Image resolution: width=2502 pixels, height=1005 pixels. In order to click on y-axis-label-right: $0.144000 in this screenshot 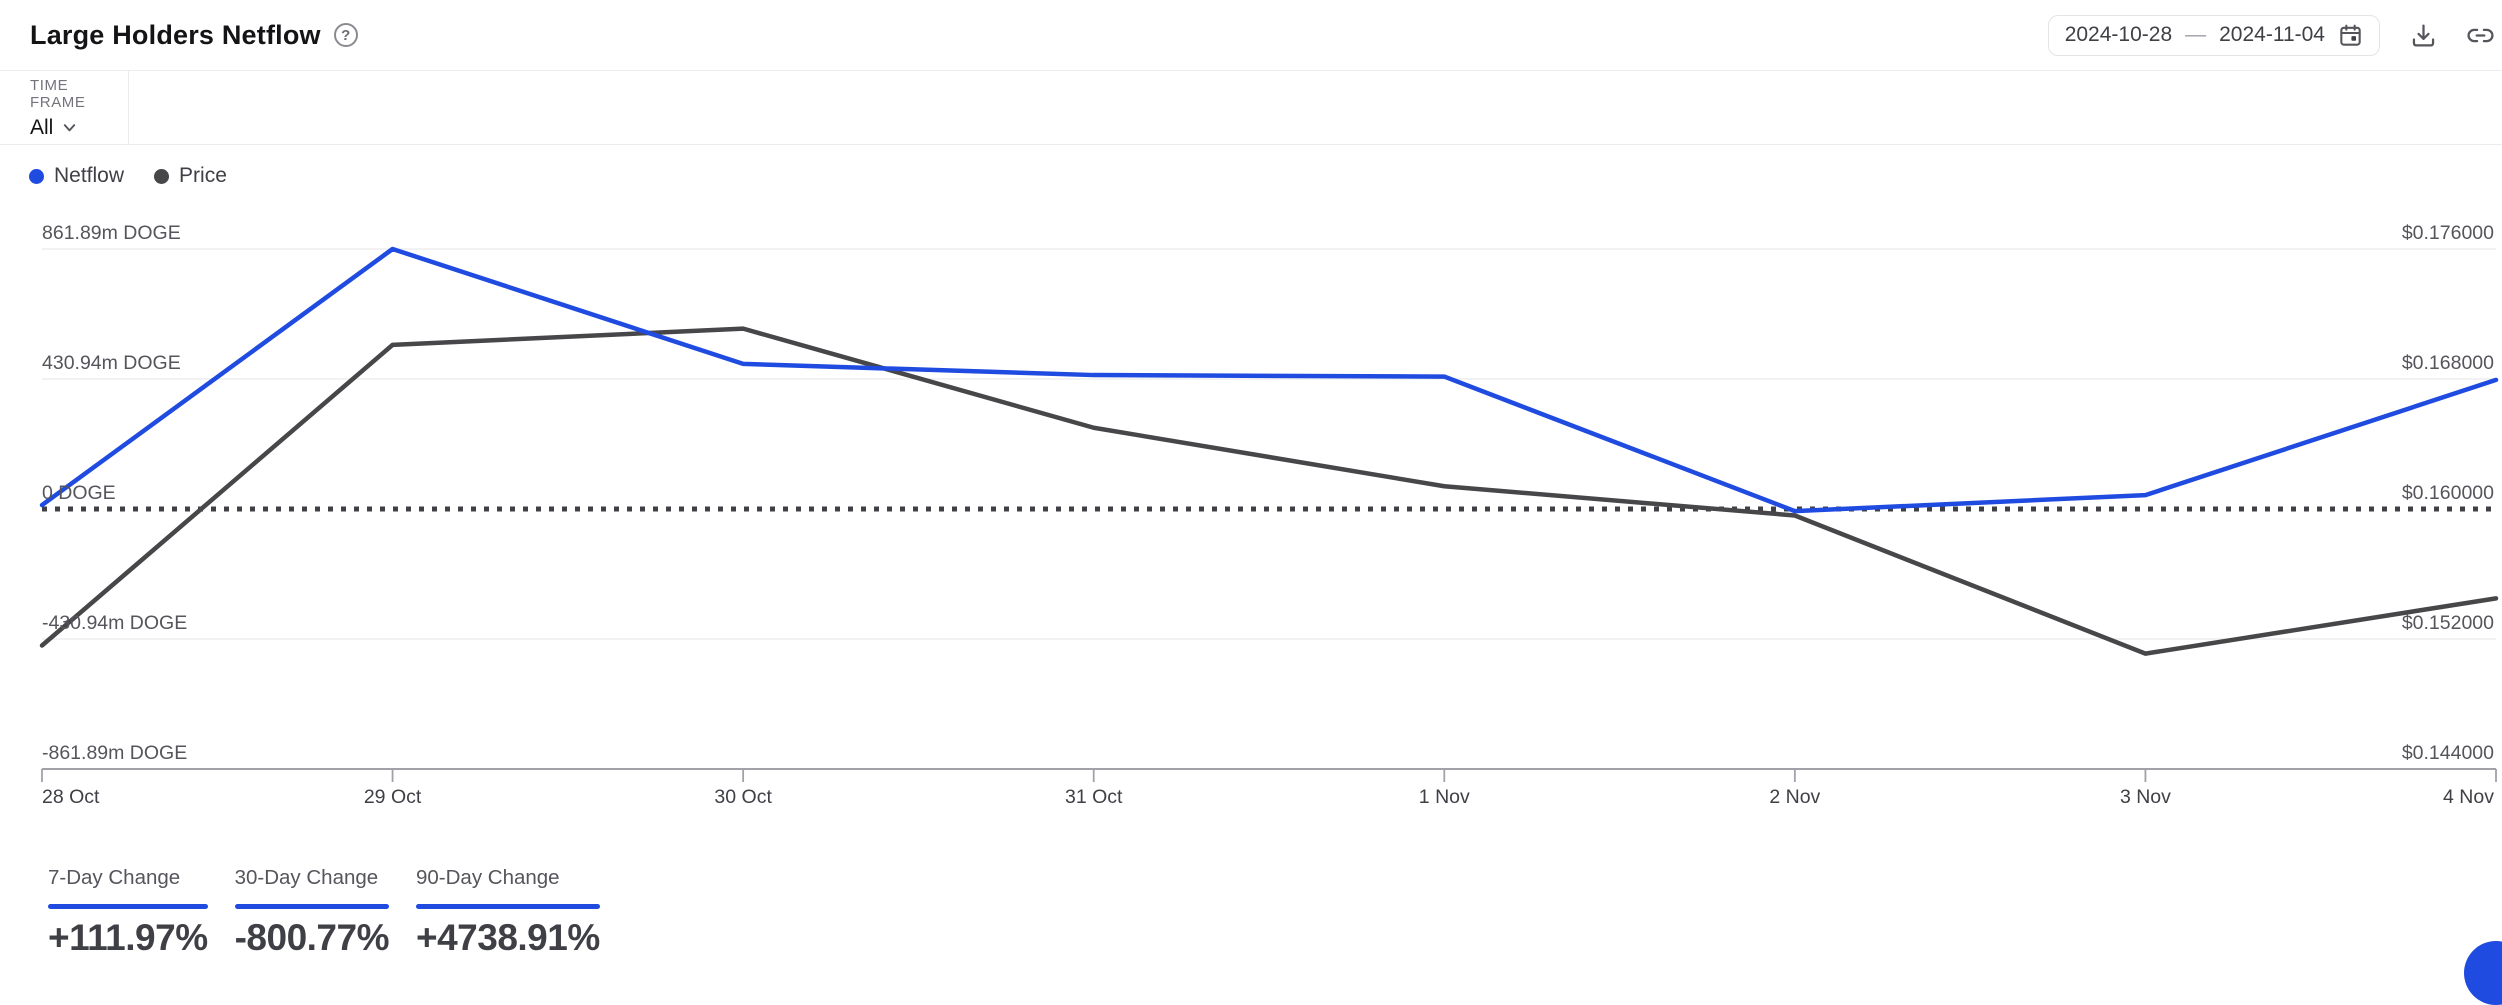, I will do `click(2447, 753)`.